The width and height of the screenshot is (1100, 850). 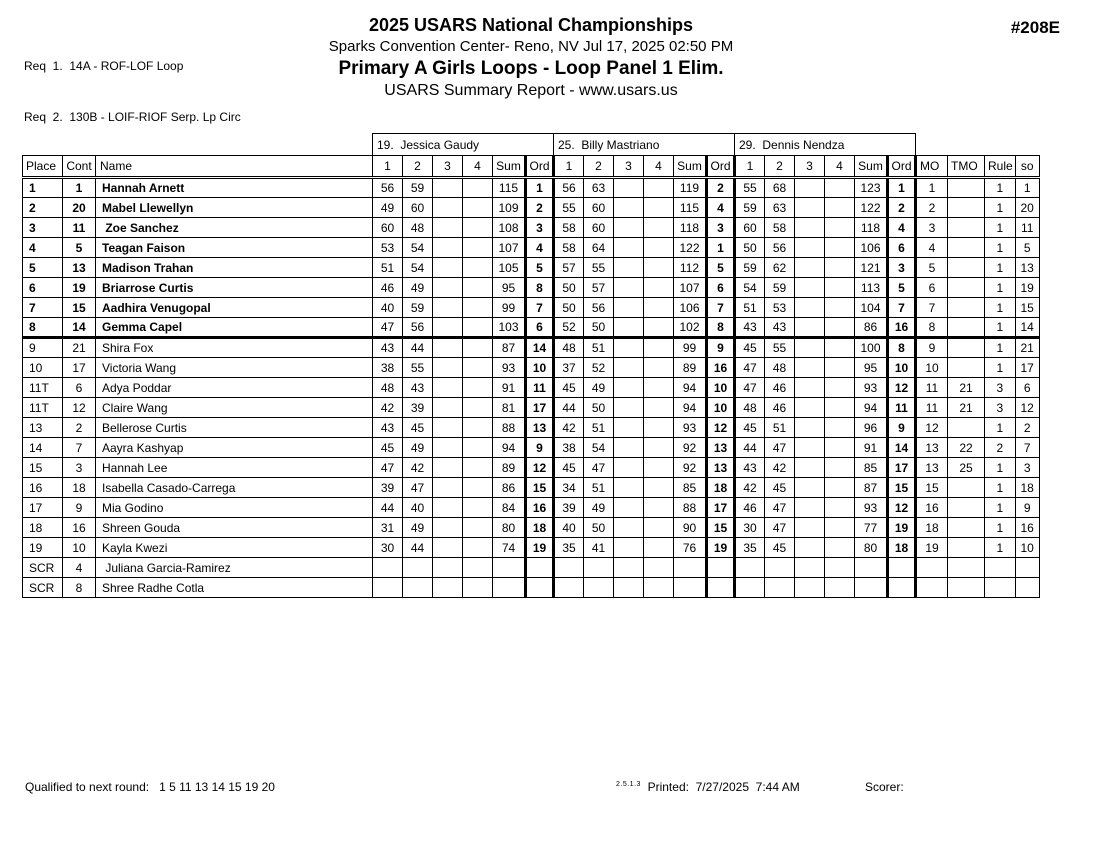 What do you see at coordinates (417, 427) in the screenshot?
I see `j1-trial2-cell: 45` at bounding box center [417, 427].